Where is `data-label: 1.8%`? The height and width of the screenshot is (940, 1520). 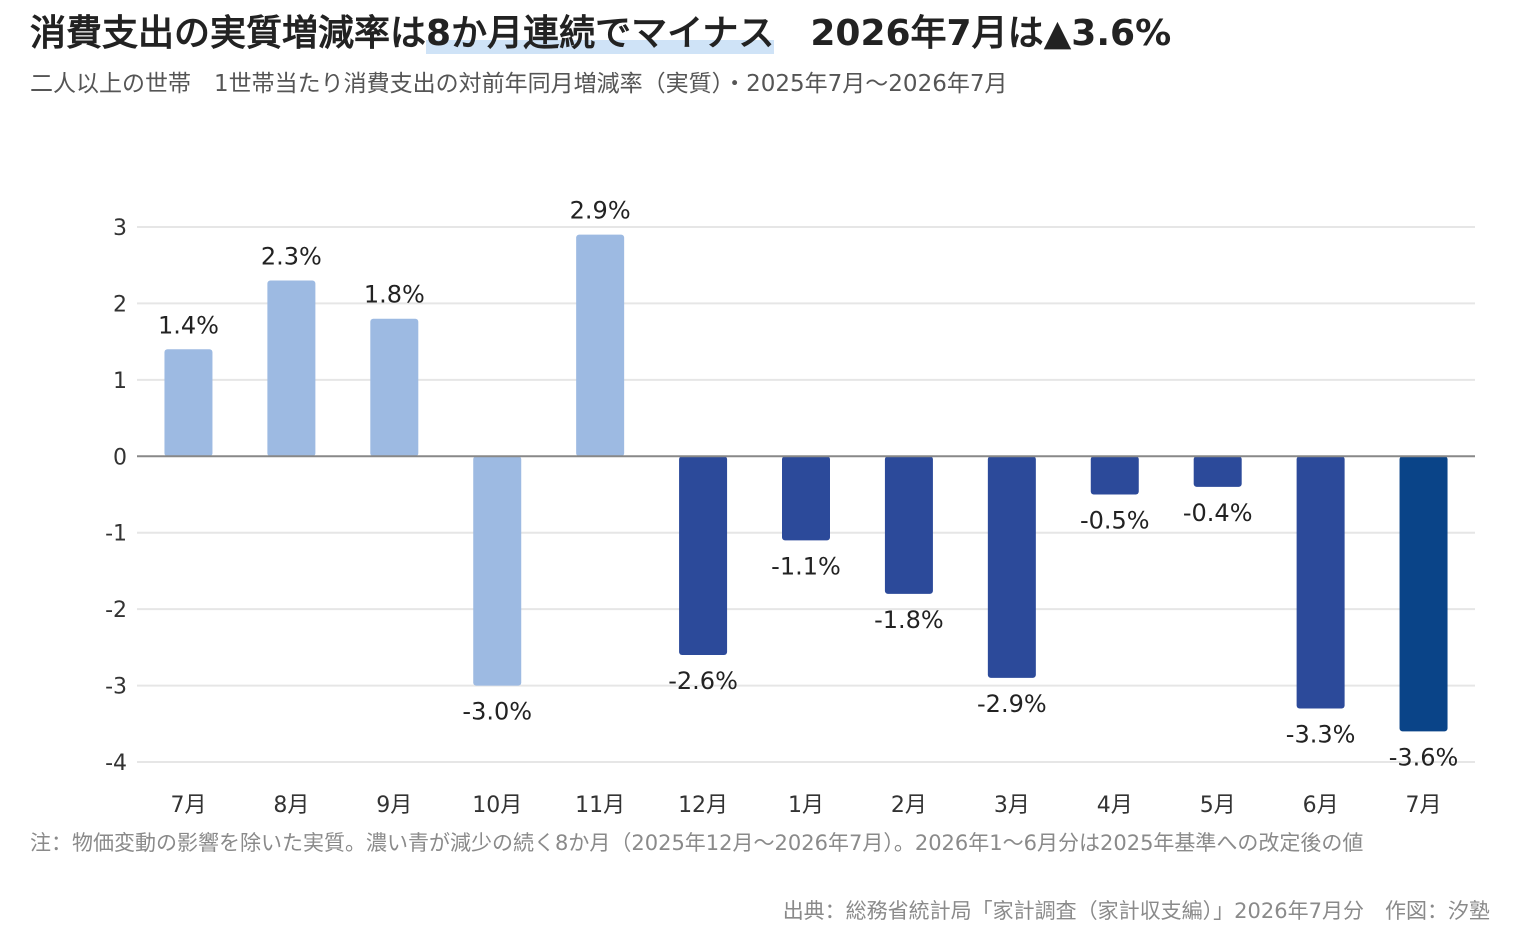
data-label: 1.8% is located at coordinates (394, 295).